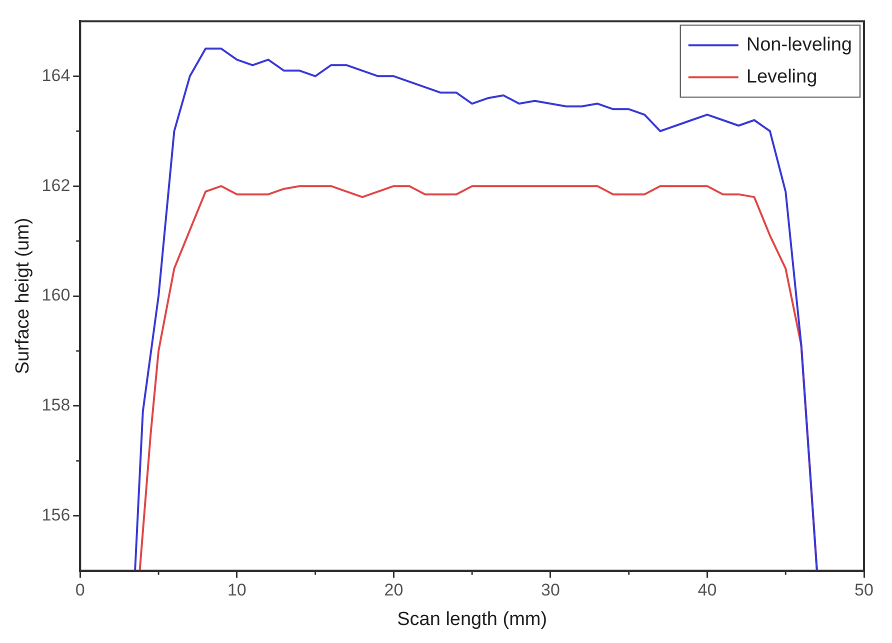 This screenshot has height=643, width=892. Describe the element at coordinates (80, 590) in the screenshot. I see `x-tick-label: 0` at that location.